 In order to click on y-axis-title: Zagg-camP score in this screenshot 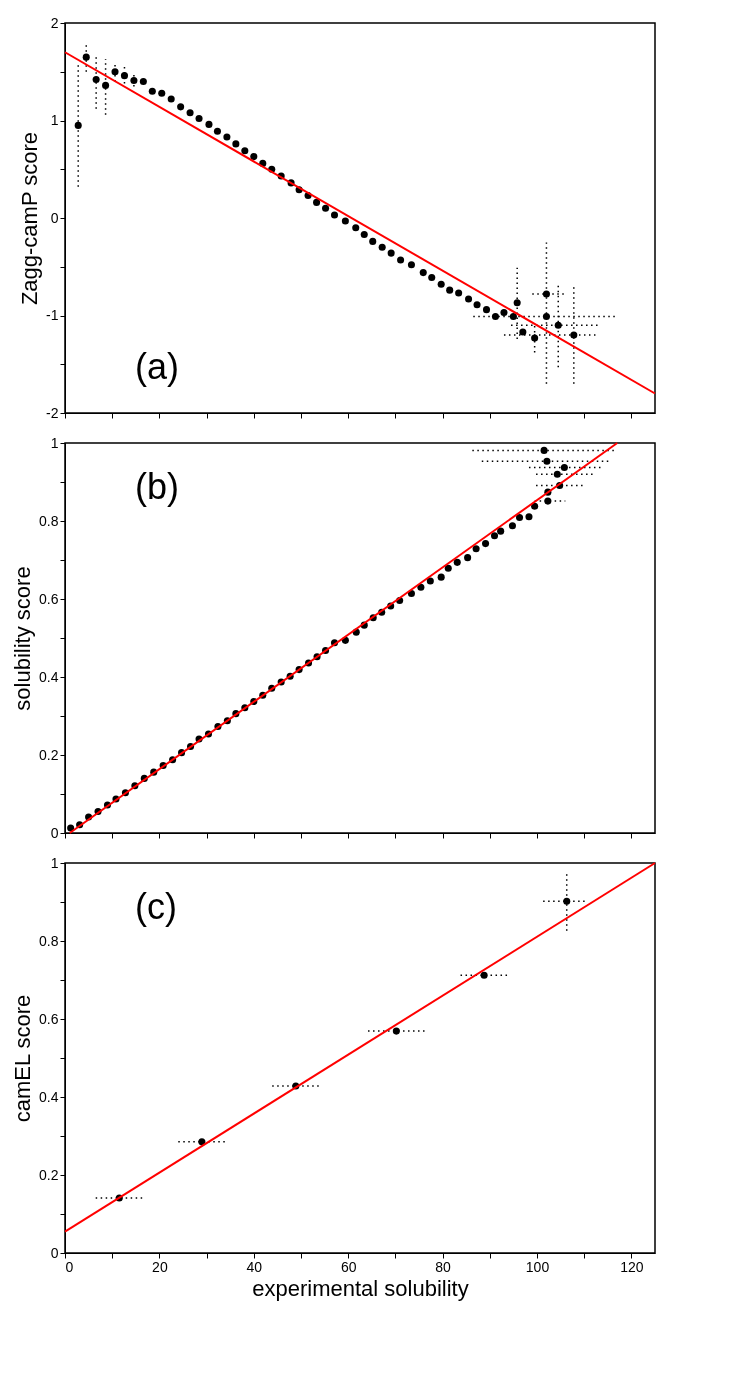, I will do `click(30, 218)`.